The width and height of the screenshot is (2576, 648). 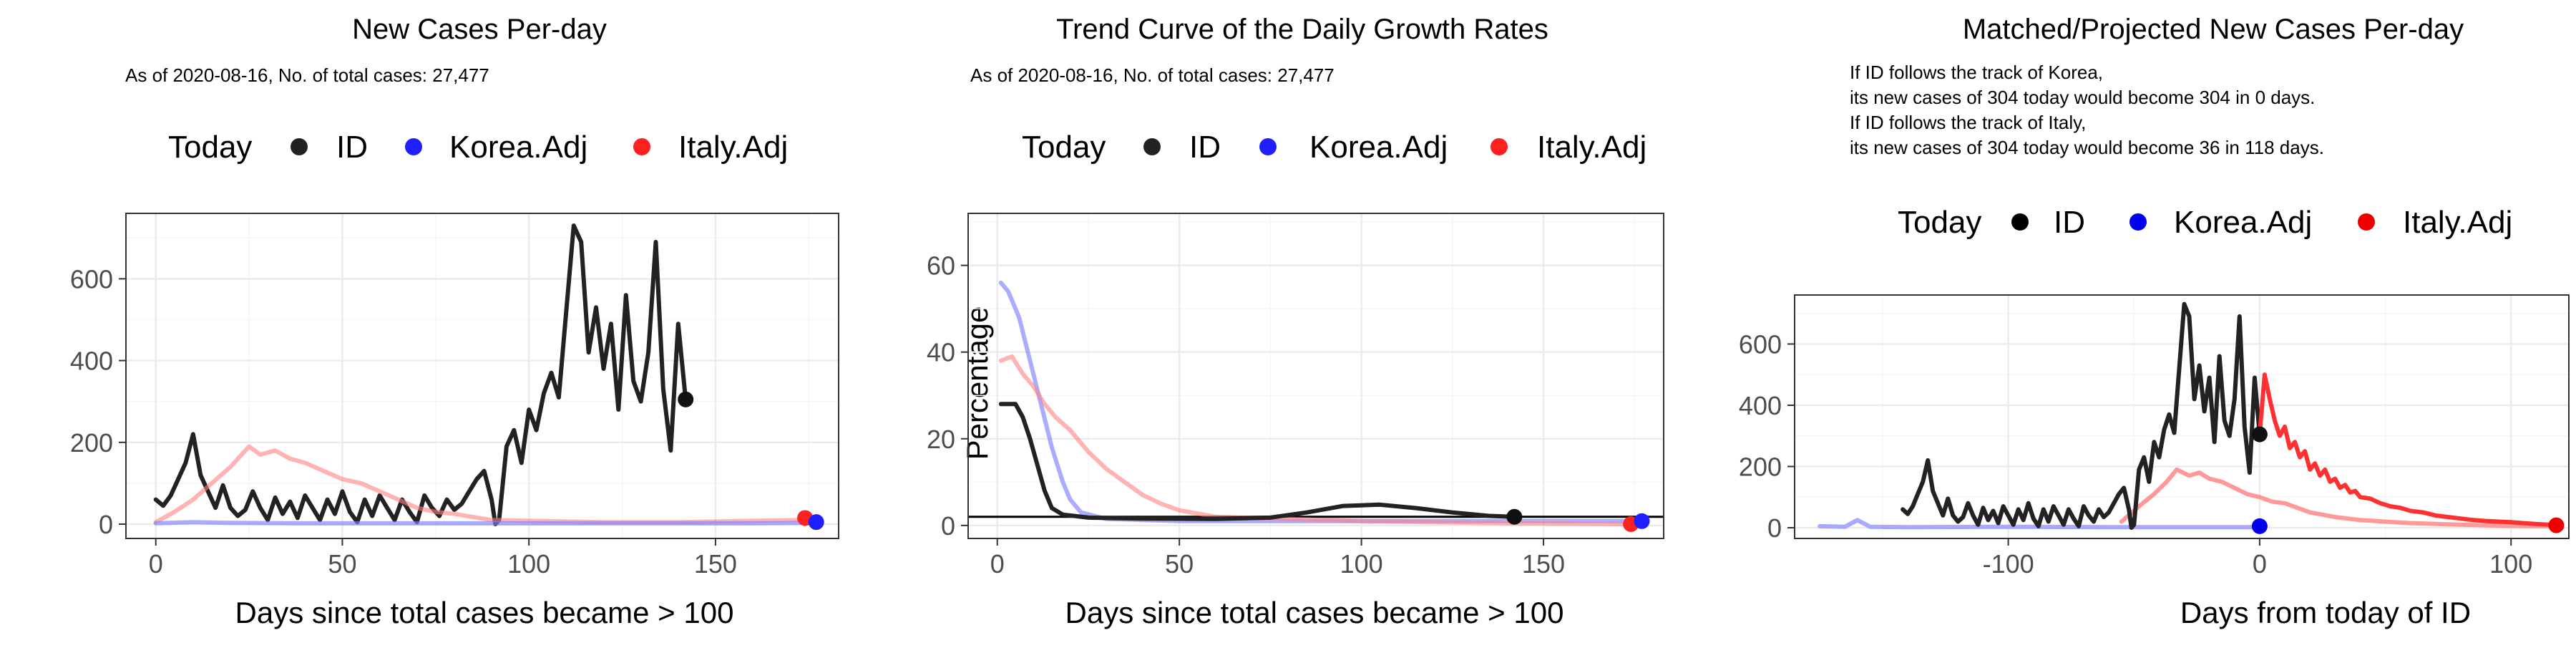 I want to click on plot-area: -100 0 100 0 200 400 600, so click(x=2154, y=436).